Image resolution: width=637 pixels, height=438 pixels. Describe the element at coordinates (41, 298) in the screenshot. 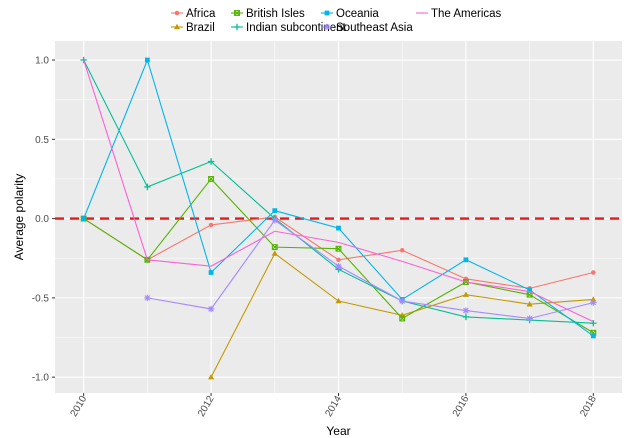

I see `y-tick-label: -0.5` at that location.